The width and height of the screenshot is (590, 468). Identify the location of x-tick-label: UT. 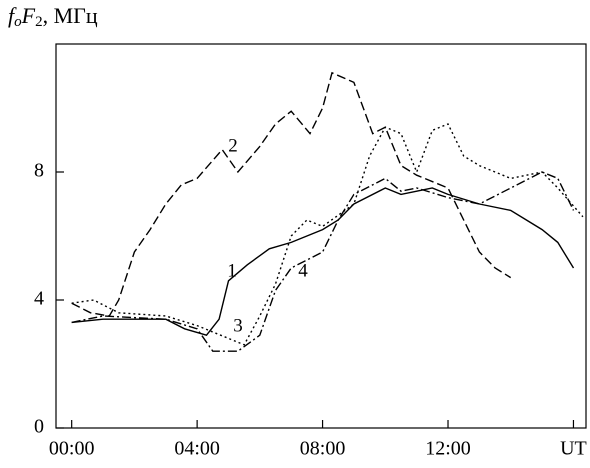
(573, 449).